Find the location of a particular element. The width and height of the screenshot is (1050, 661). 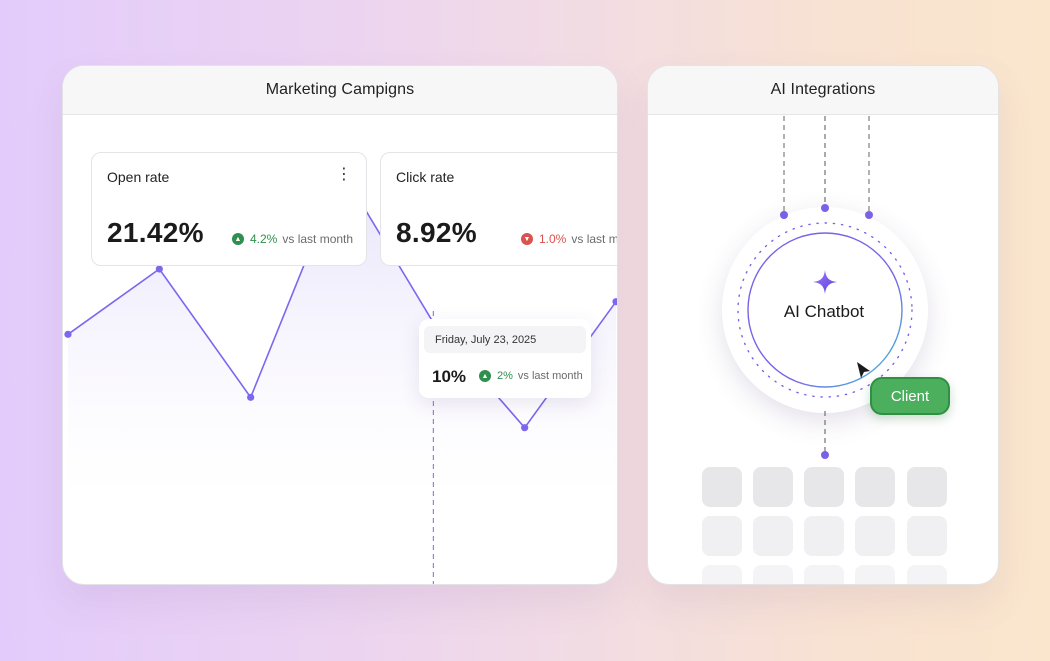

ai-chatbot-label: AI Chatbot is located at coordinates (824, 311).